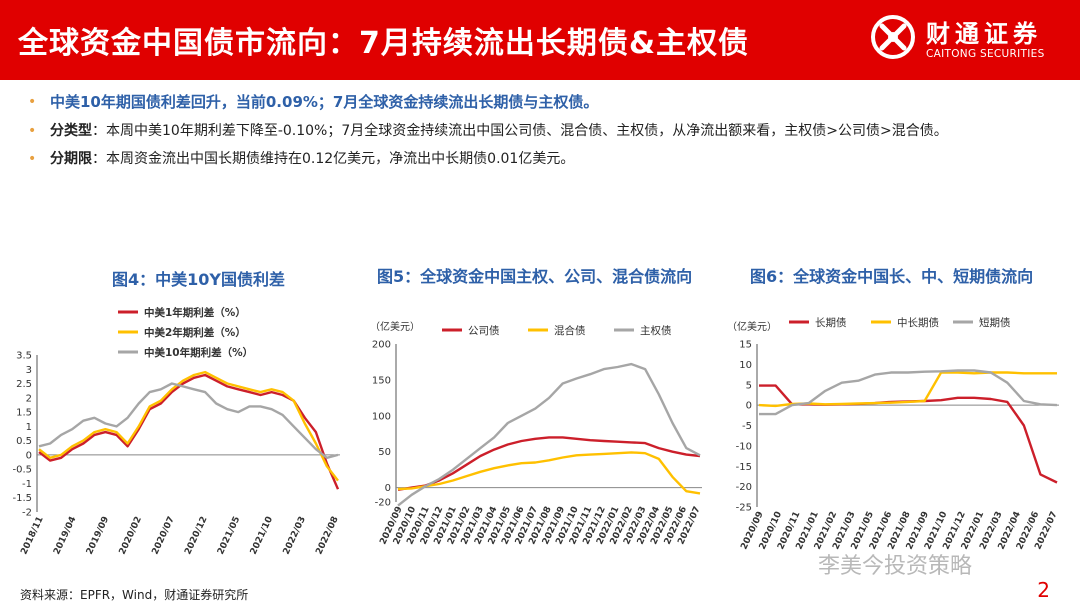 The height and width of the screenshot is (608, 1080). What do you see at coordinates (895, 566) in the screenshot?
I see `watermark-text: 李美今投资策略` at bounding box center [895, 566].